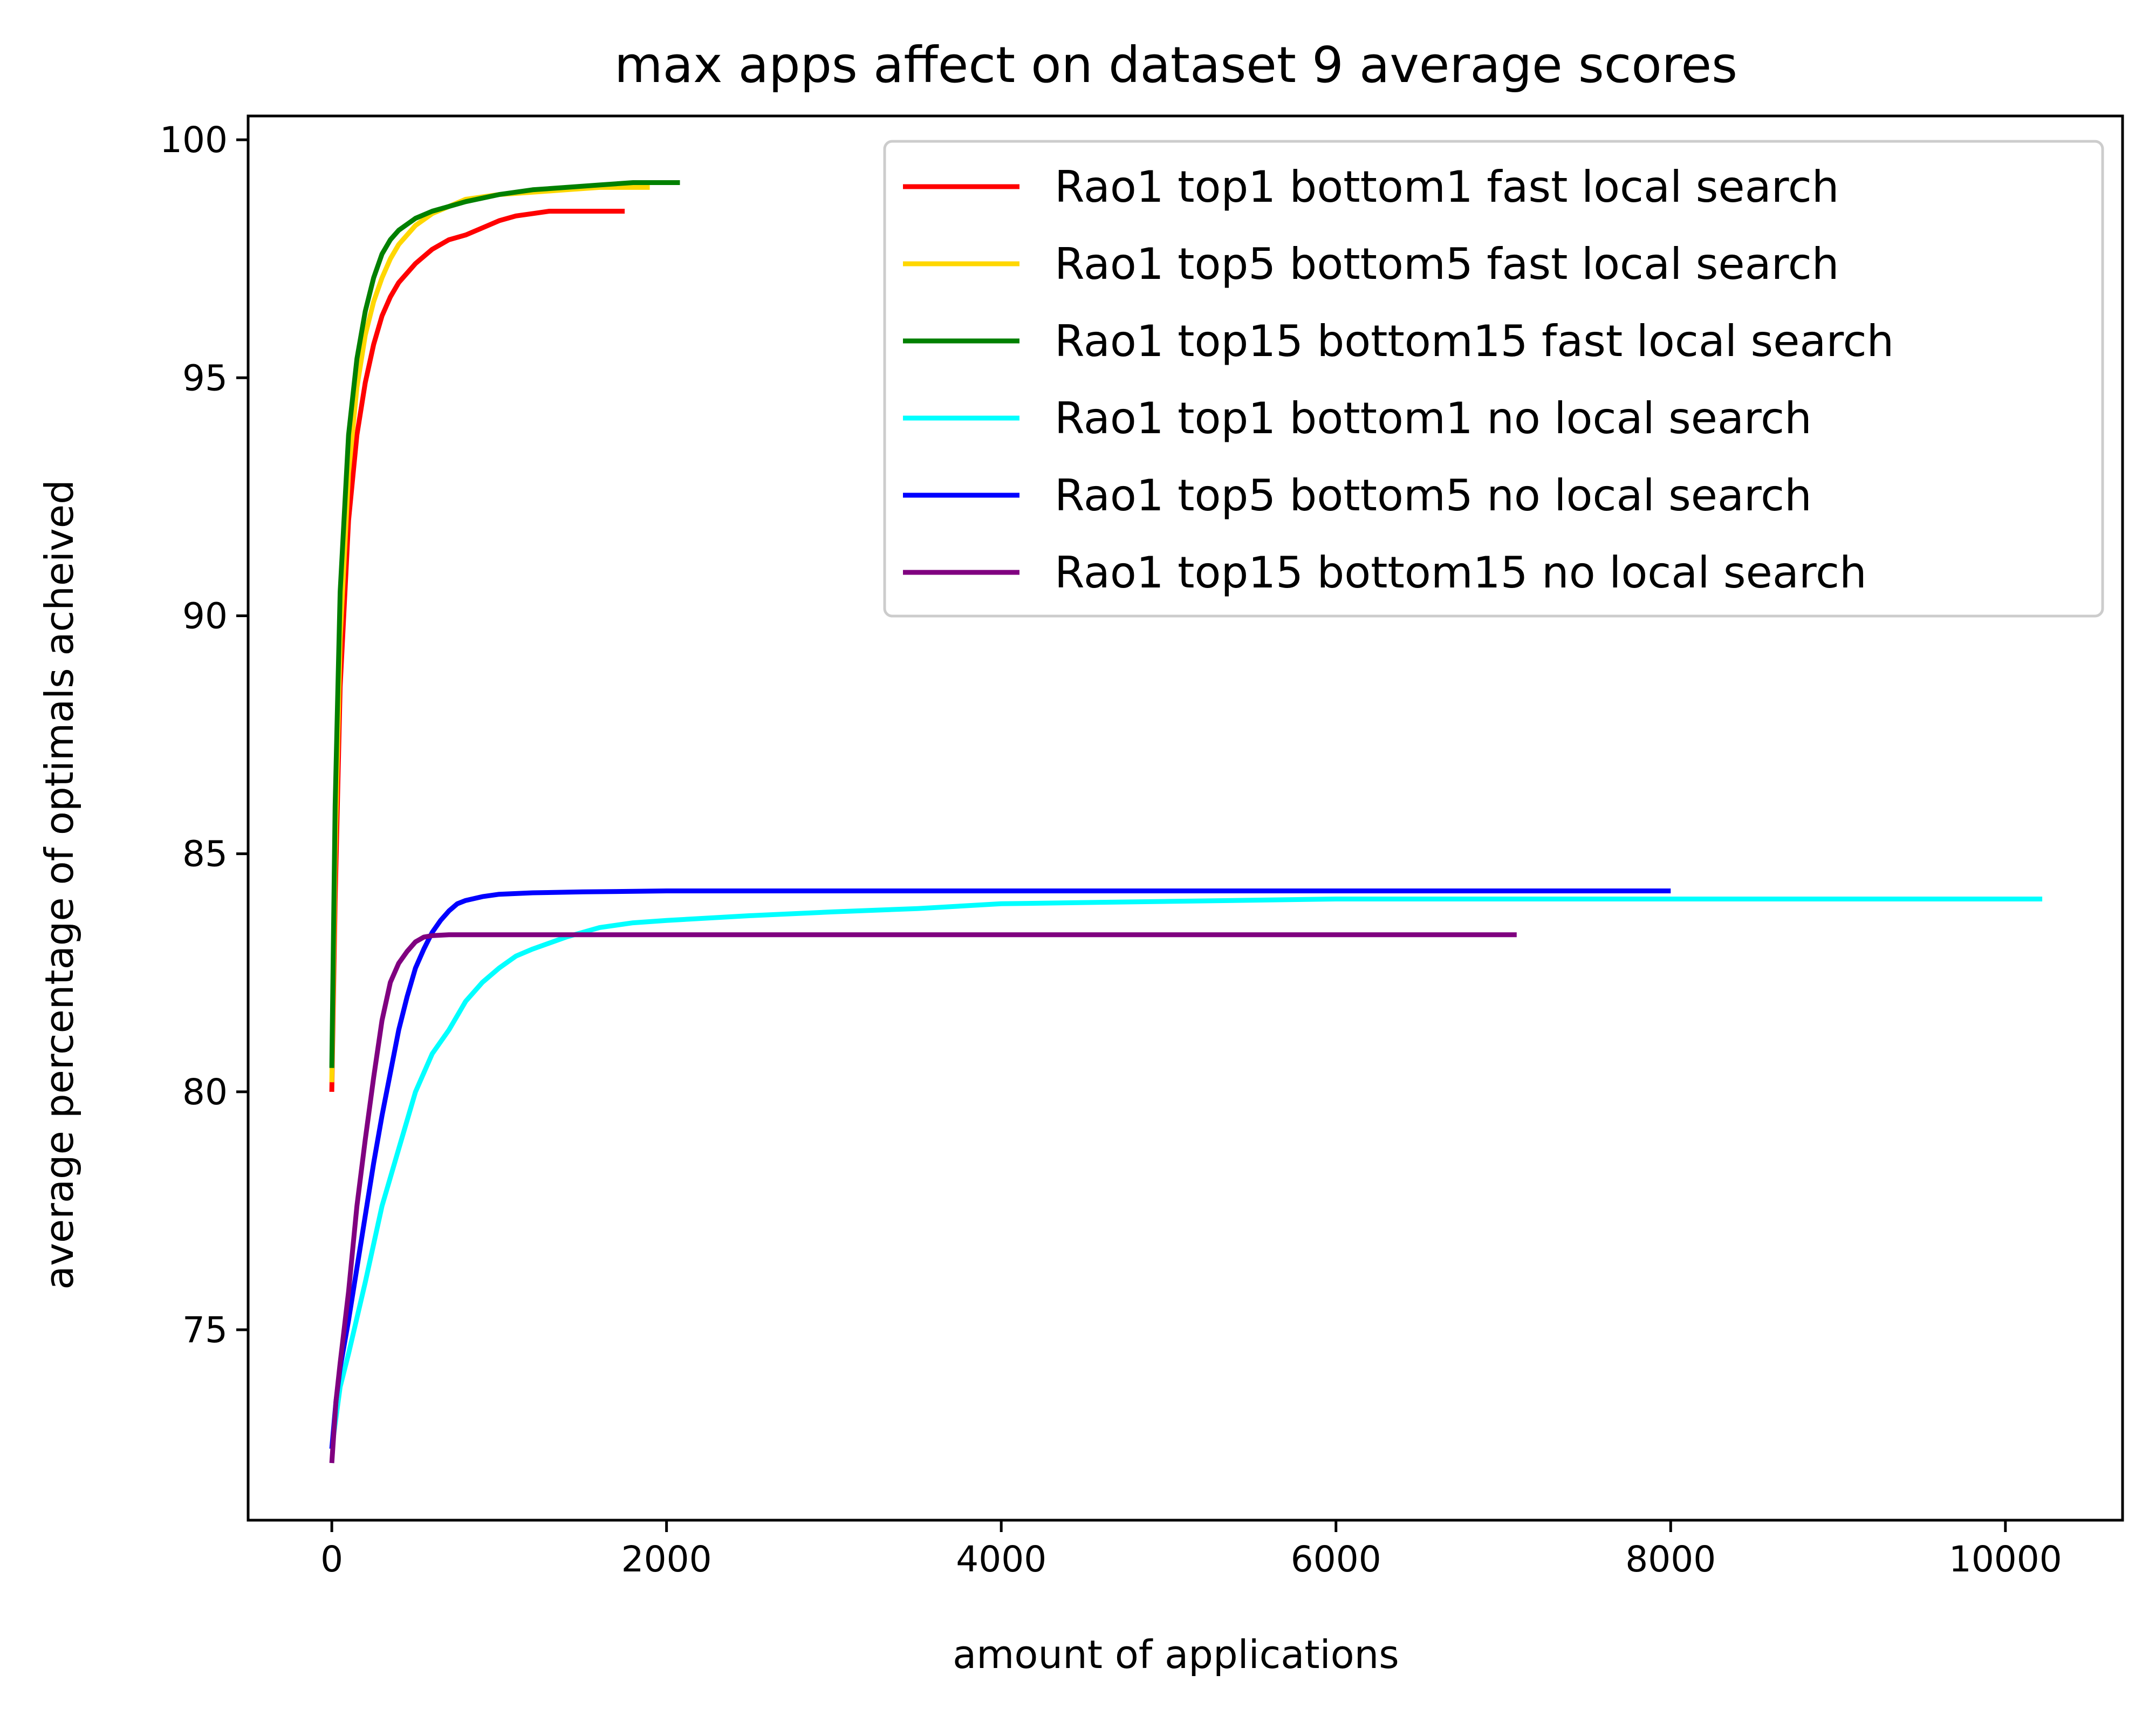 The width and height of the screenshot is (2156, 1709). Describe the element at coordinates (60, 885) in the screenshot. I see `y-axis-label: average percentage of optimals acheived` at that location.